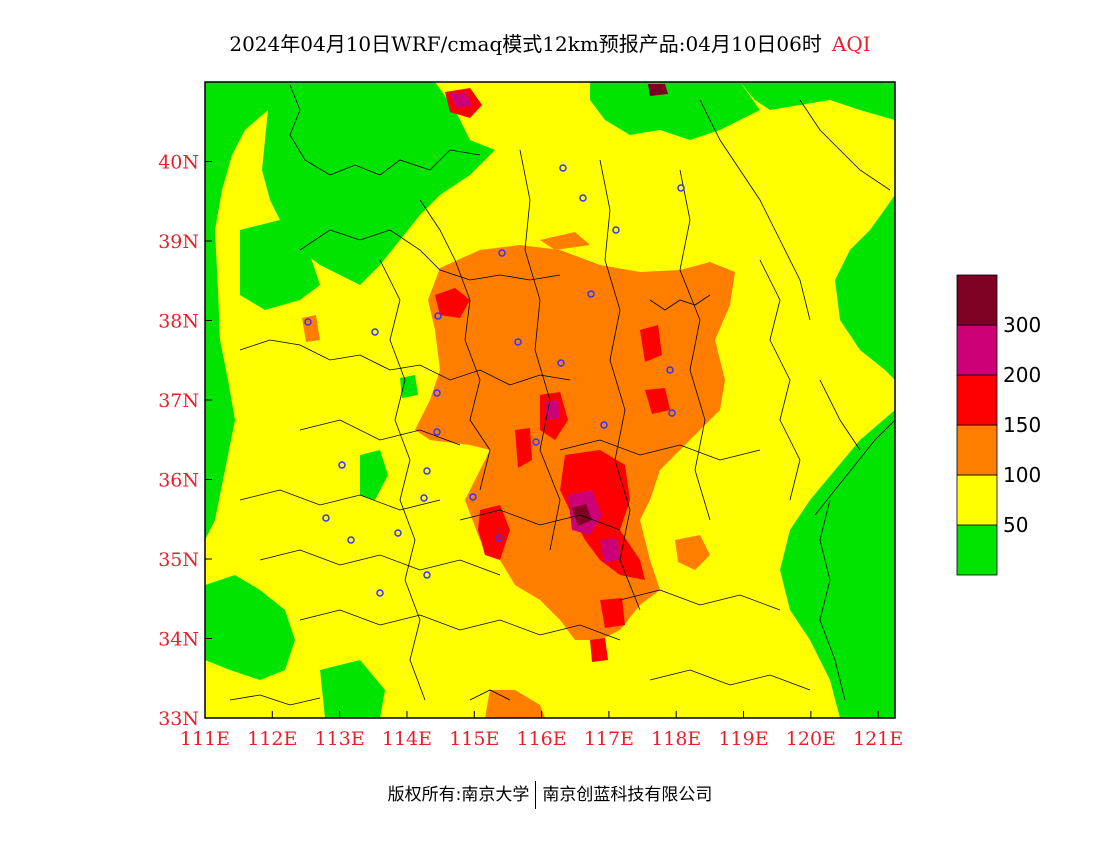 This screenshot has height=850, width=1100. What do you see at coordinates (178, 481) in the screenshot?
I see `lat-tick-label: 36N` at bounding box center [178, 481].